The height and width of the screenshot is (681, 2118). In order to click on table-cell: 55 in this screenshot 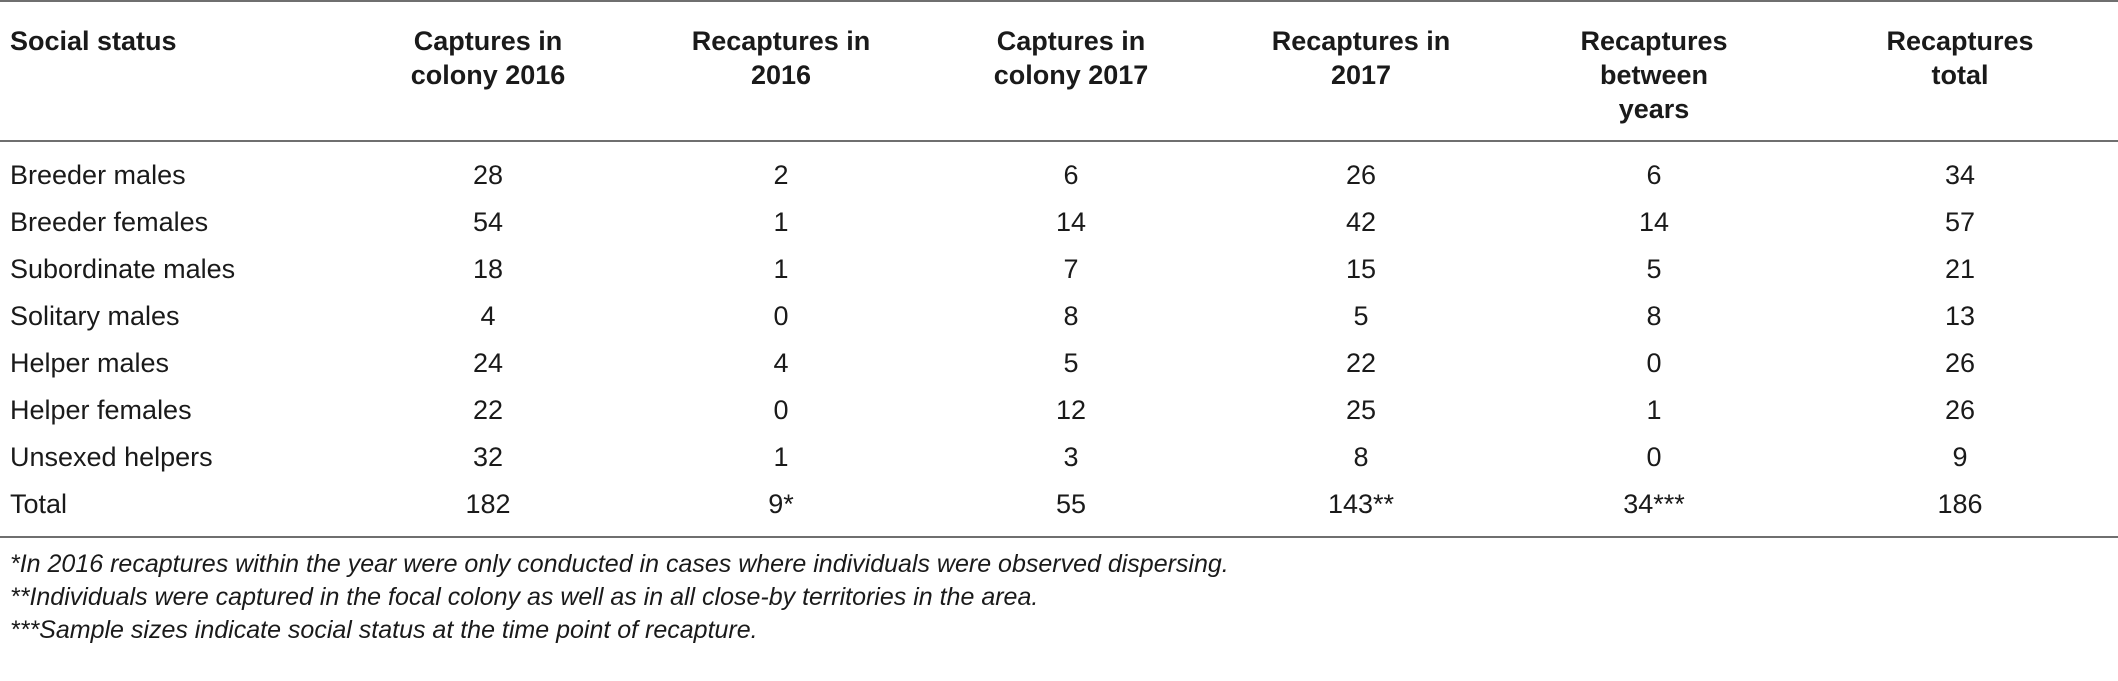, I will do `click(1071, 504)`.